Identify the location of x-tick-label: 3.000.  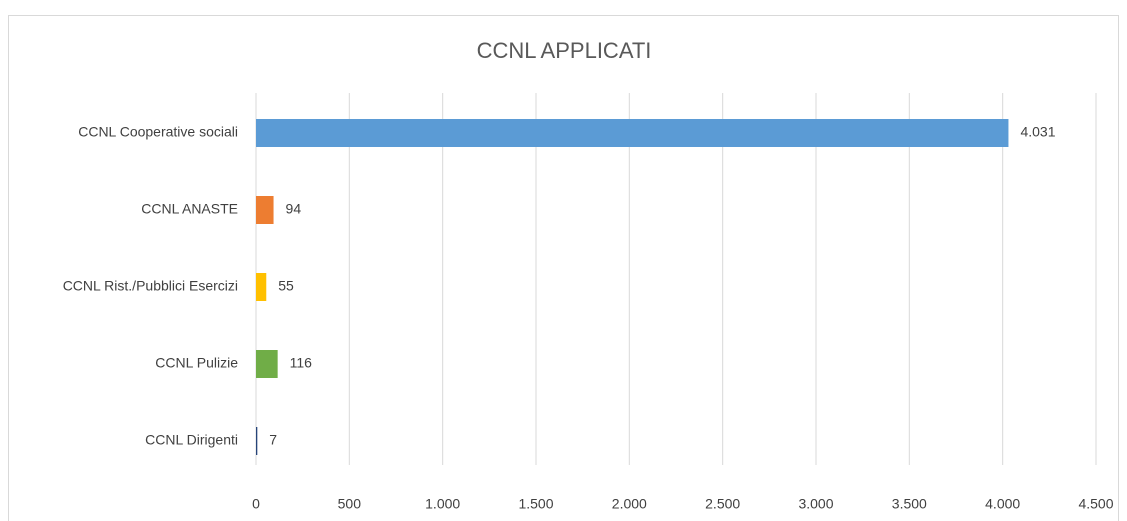
(815, 504).